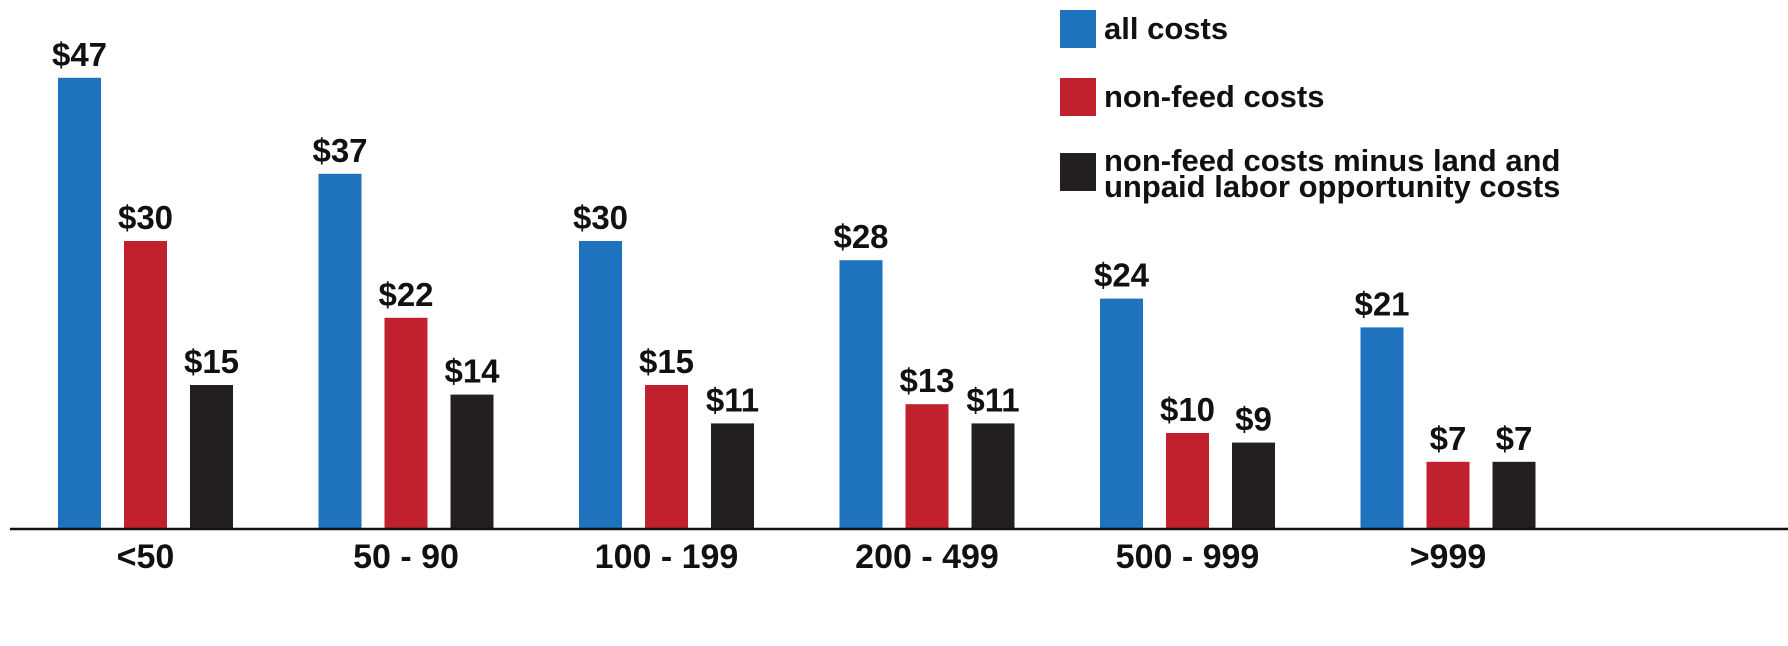  I want to click on x-tick-label-0: <50, so click(146, 557).